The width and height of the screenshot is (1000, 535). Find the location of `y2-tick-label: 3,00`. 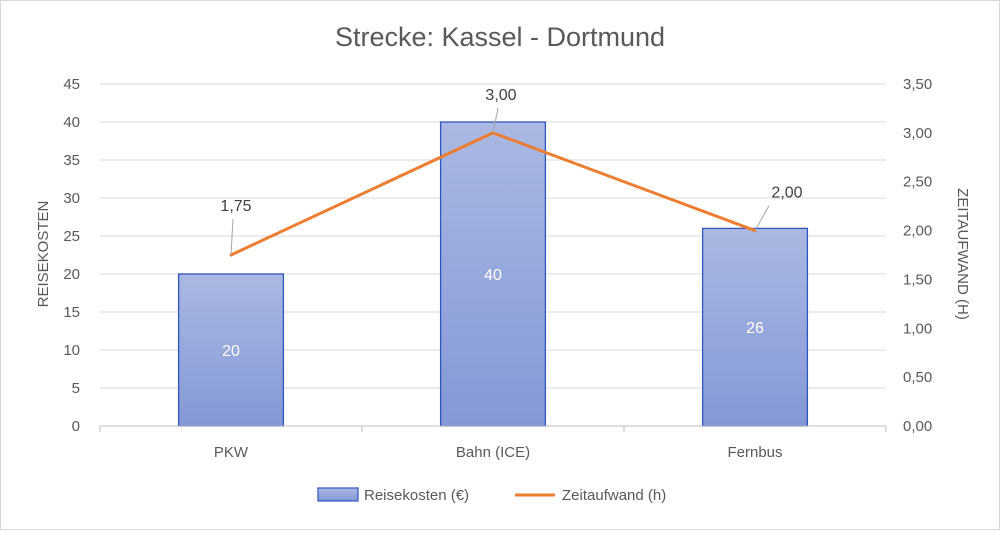

y2-tick-label: 3,00 is located at coordinates (917, 133).